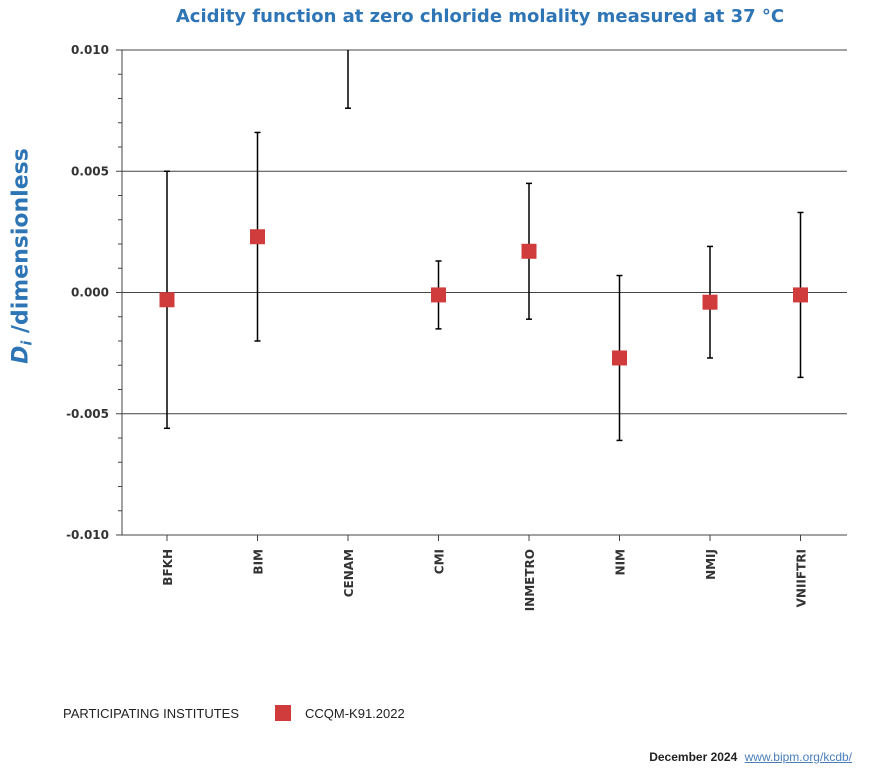 Image resolution: width=880 pixels, height=768 pixels. Describe the element at coordinates (90, 293) in the screenshot. I see `y-tick-label: 0.000` at that location.